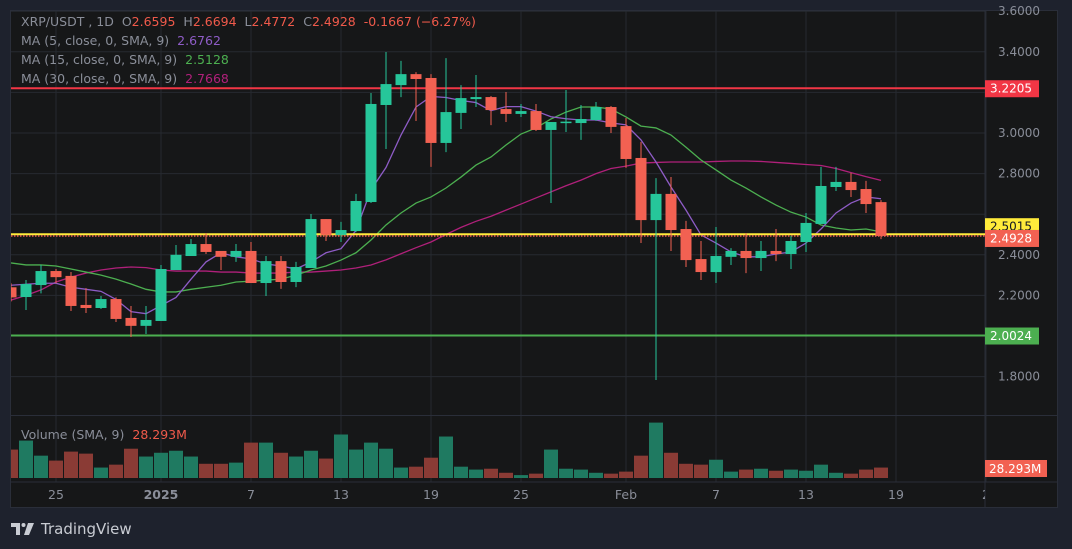 The image size is (1072, 549). Describe the element at coordinates (207, 78) in the screenshot. I see `ma30-value: 2.7668` at that location.